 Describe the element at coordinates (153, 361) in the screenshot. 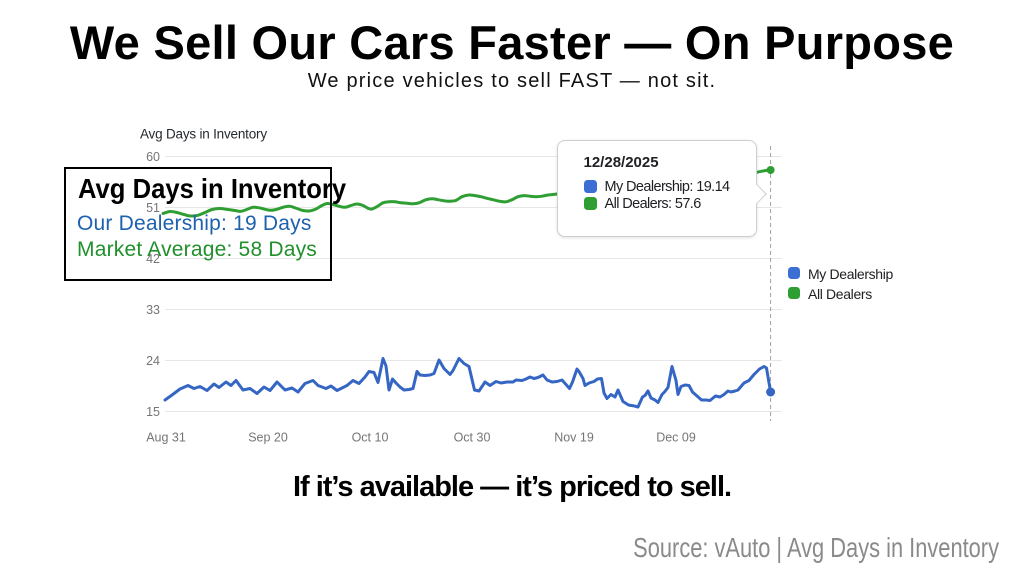

I see `svg-text: 24` at that location.